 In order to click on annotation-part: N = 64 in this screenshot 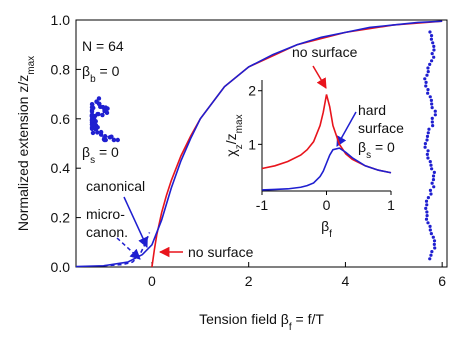, I will do `click(103, 46)`.